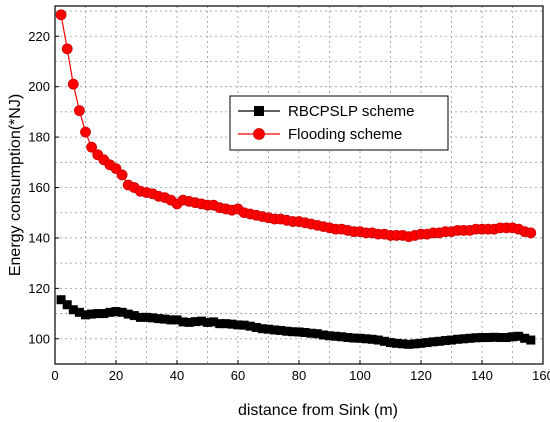 The image size is (550, 422). I want to click on x-tick-label: 0, so click(54, 375).